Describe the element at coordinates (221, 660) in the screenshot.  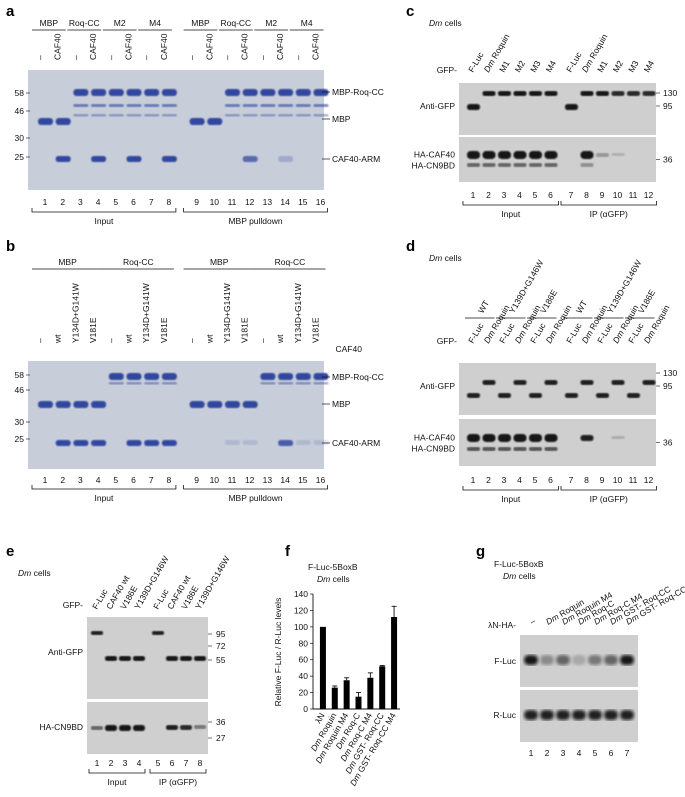
I see `panel-e-mw-label: 55` at that location.